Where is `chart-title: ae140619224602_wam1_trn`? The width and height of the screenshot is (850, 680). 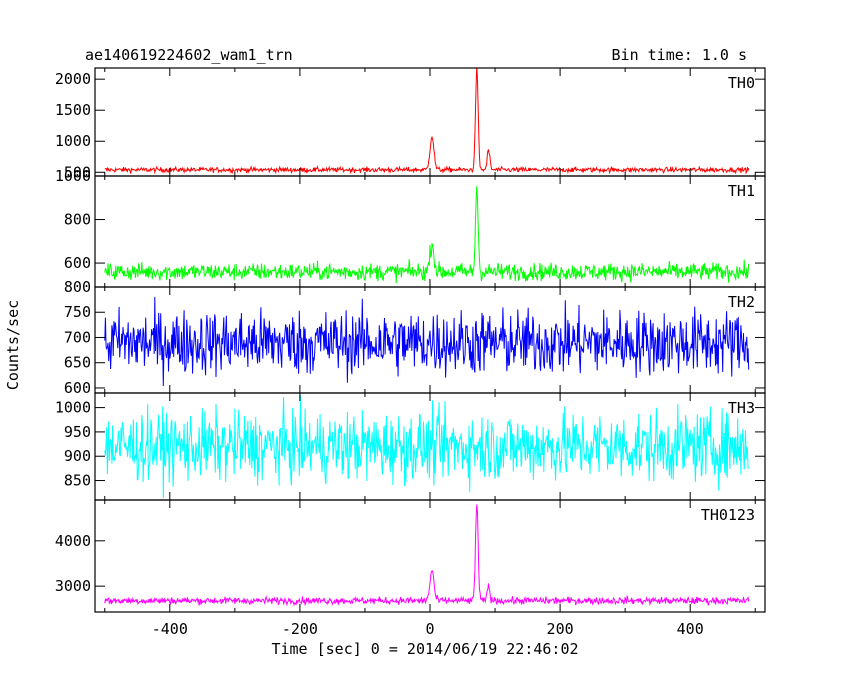 chart-title: ae140619224602_wam1_trn is located at coordinates (189, 55).